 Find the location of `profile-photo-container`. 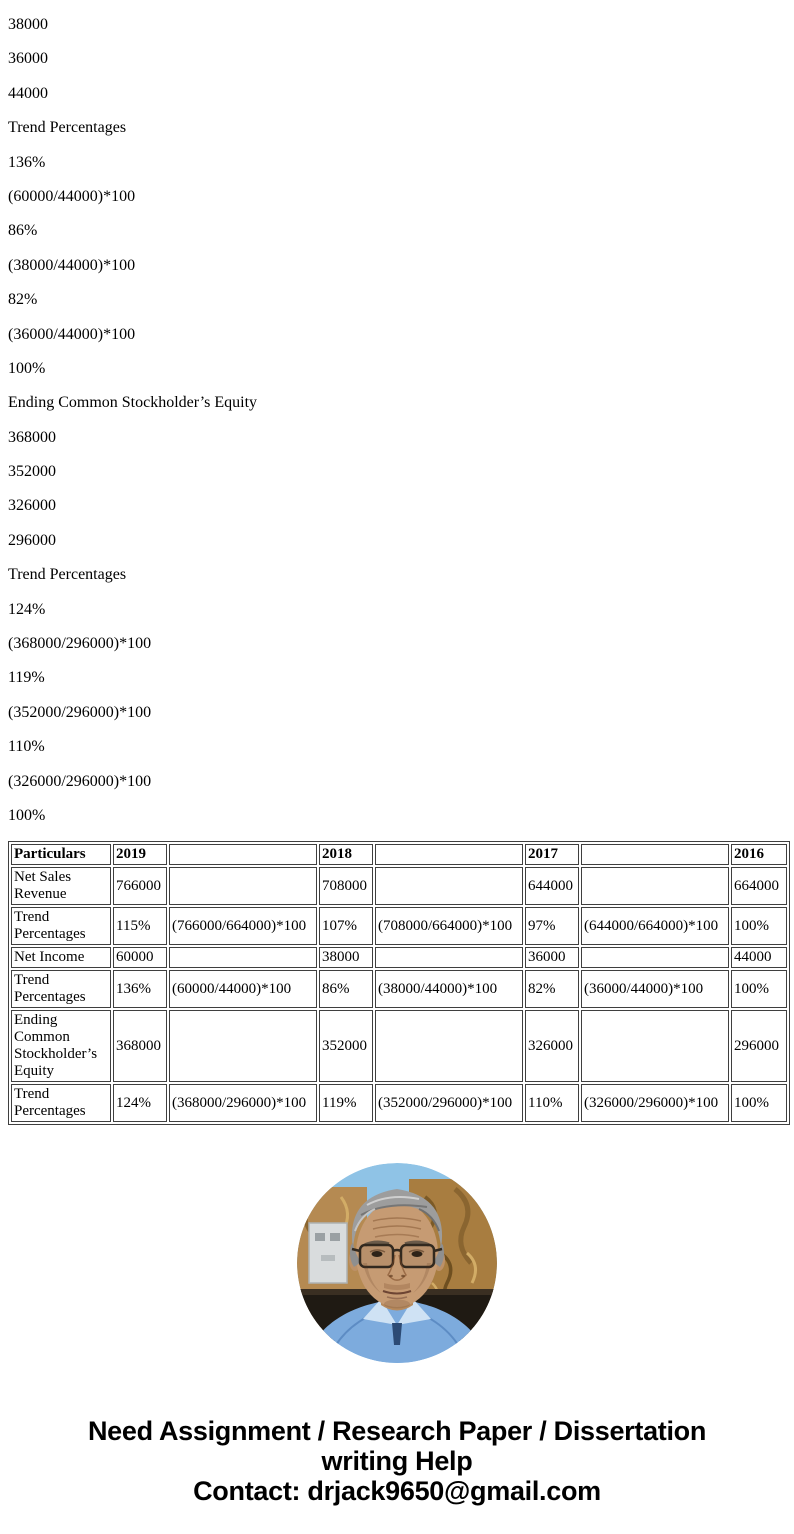

profile-photo-container is located at coordinates (397, 1265).